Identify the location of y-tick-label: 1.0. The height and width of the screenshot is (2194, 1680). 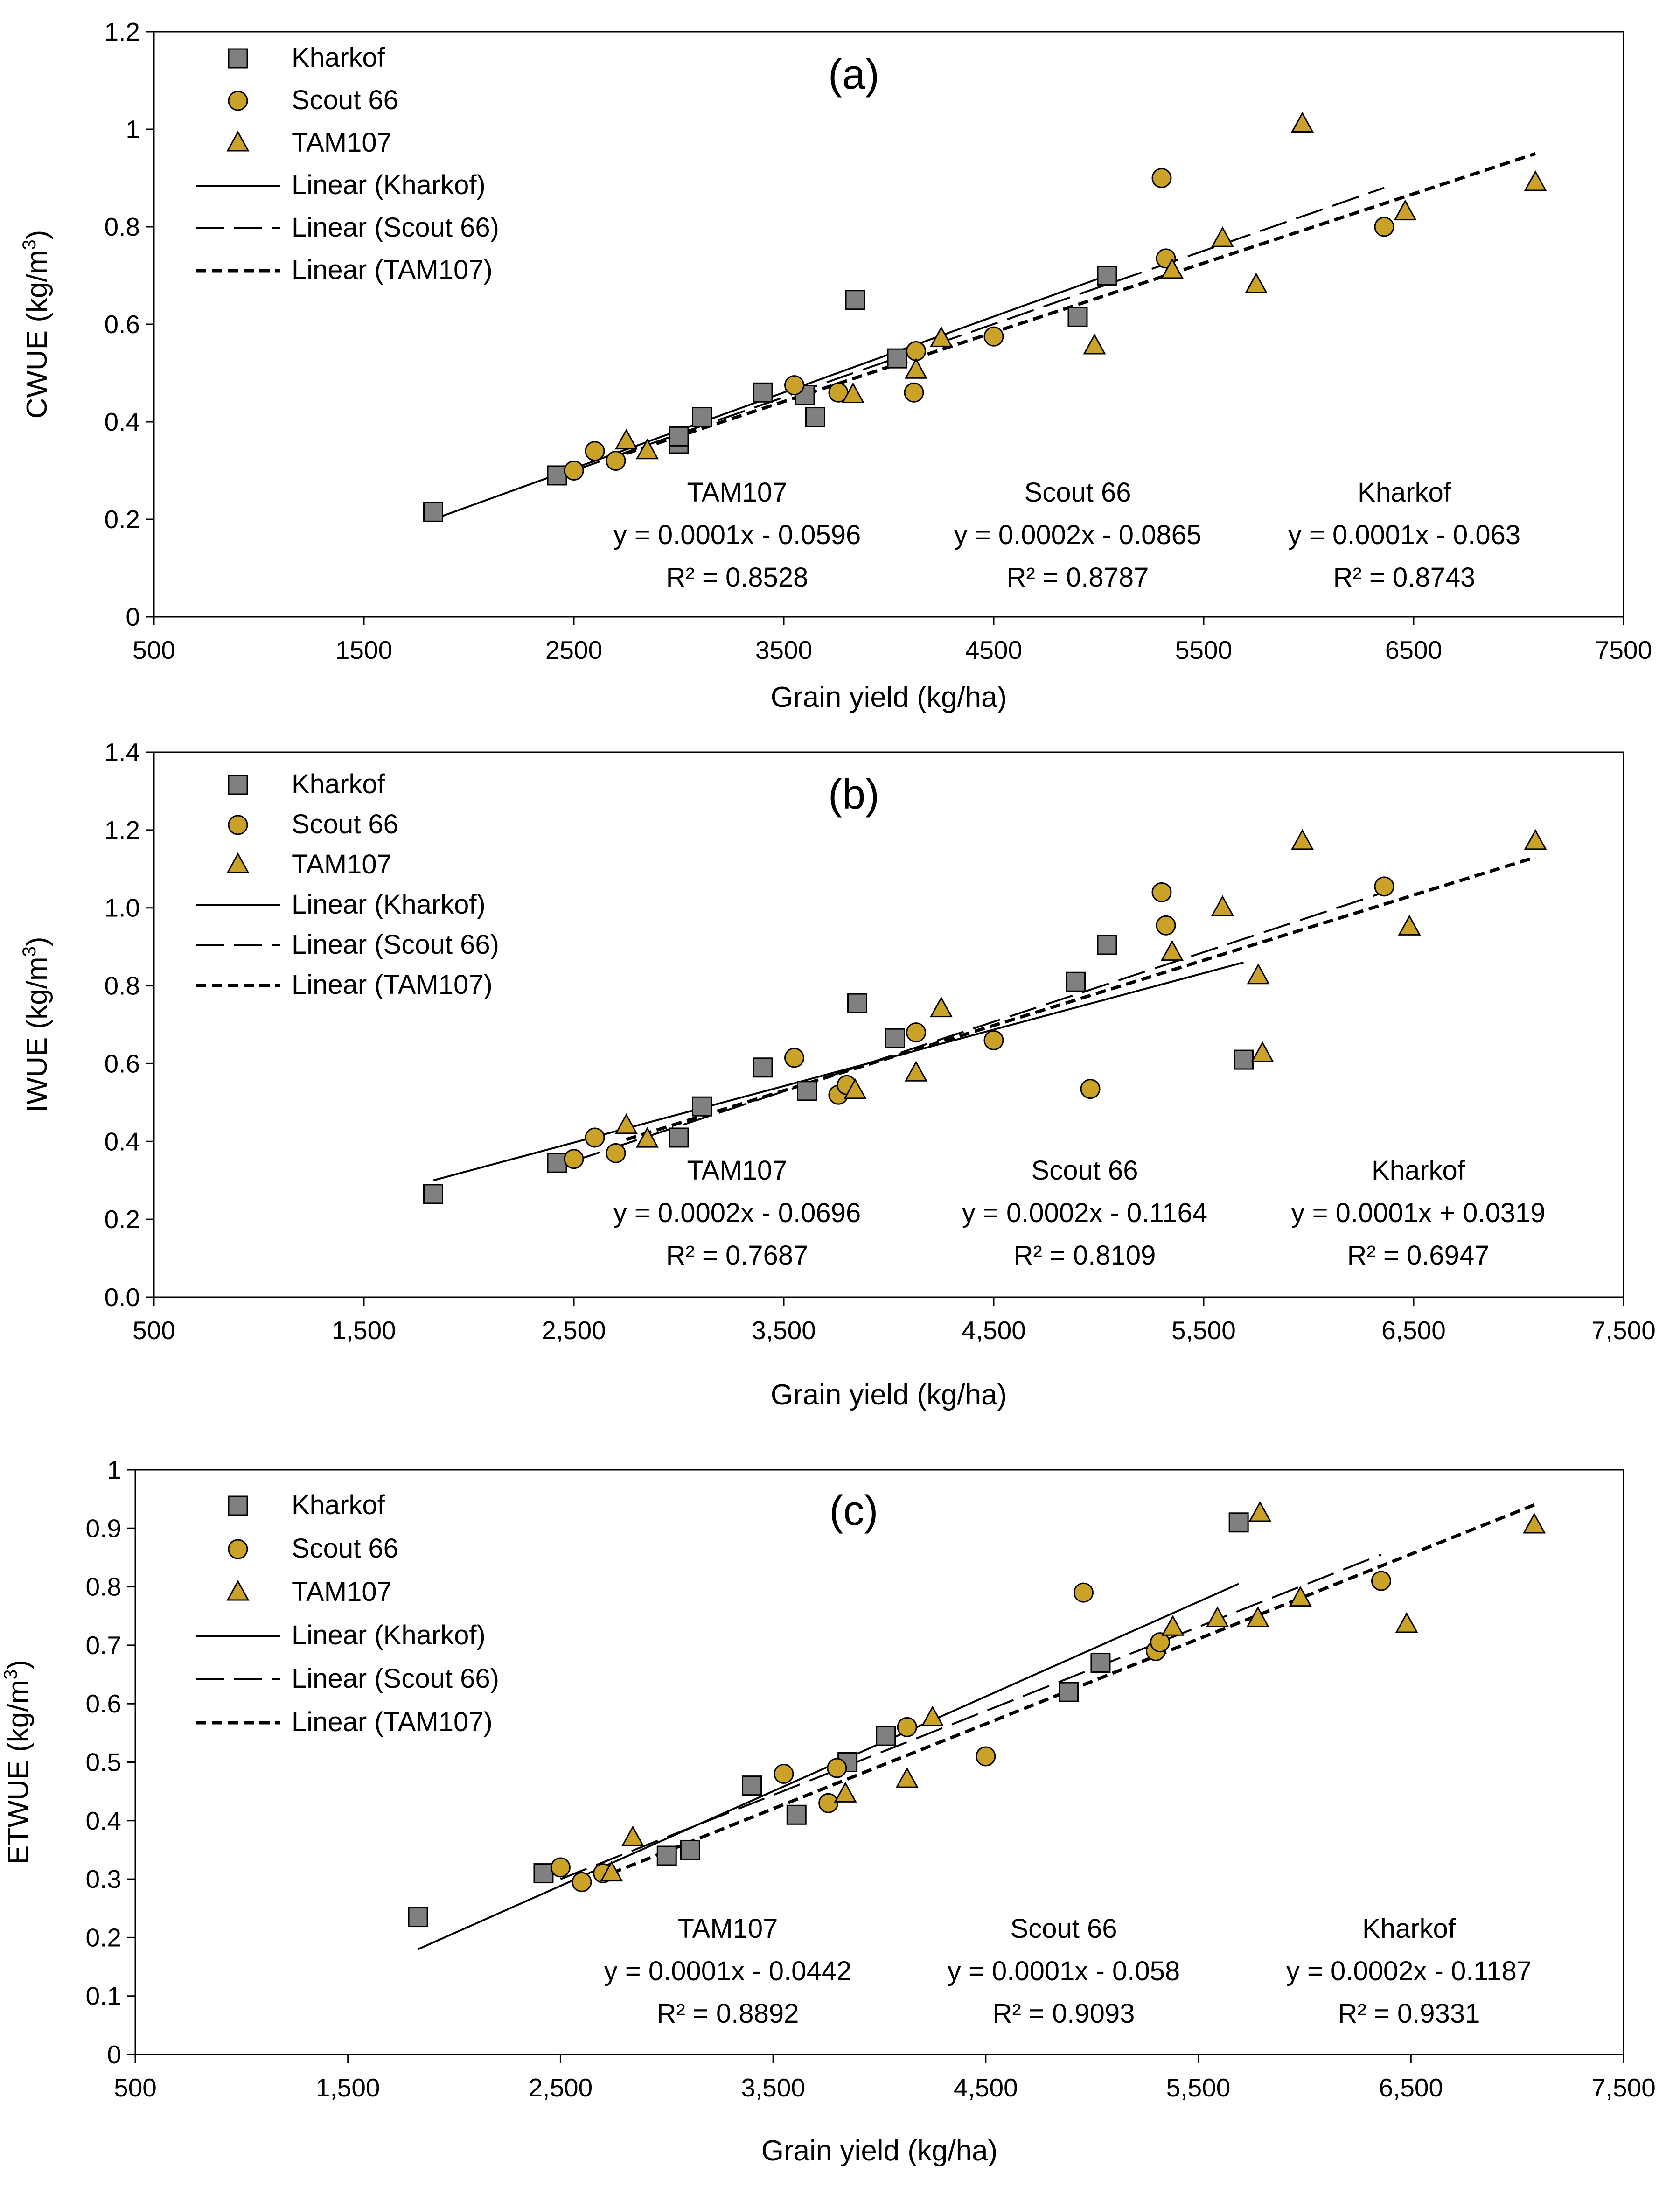
(123, 908).